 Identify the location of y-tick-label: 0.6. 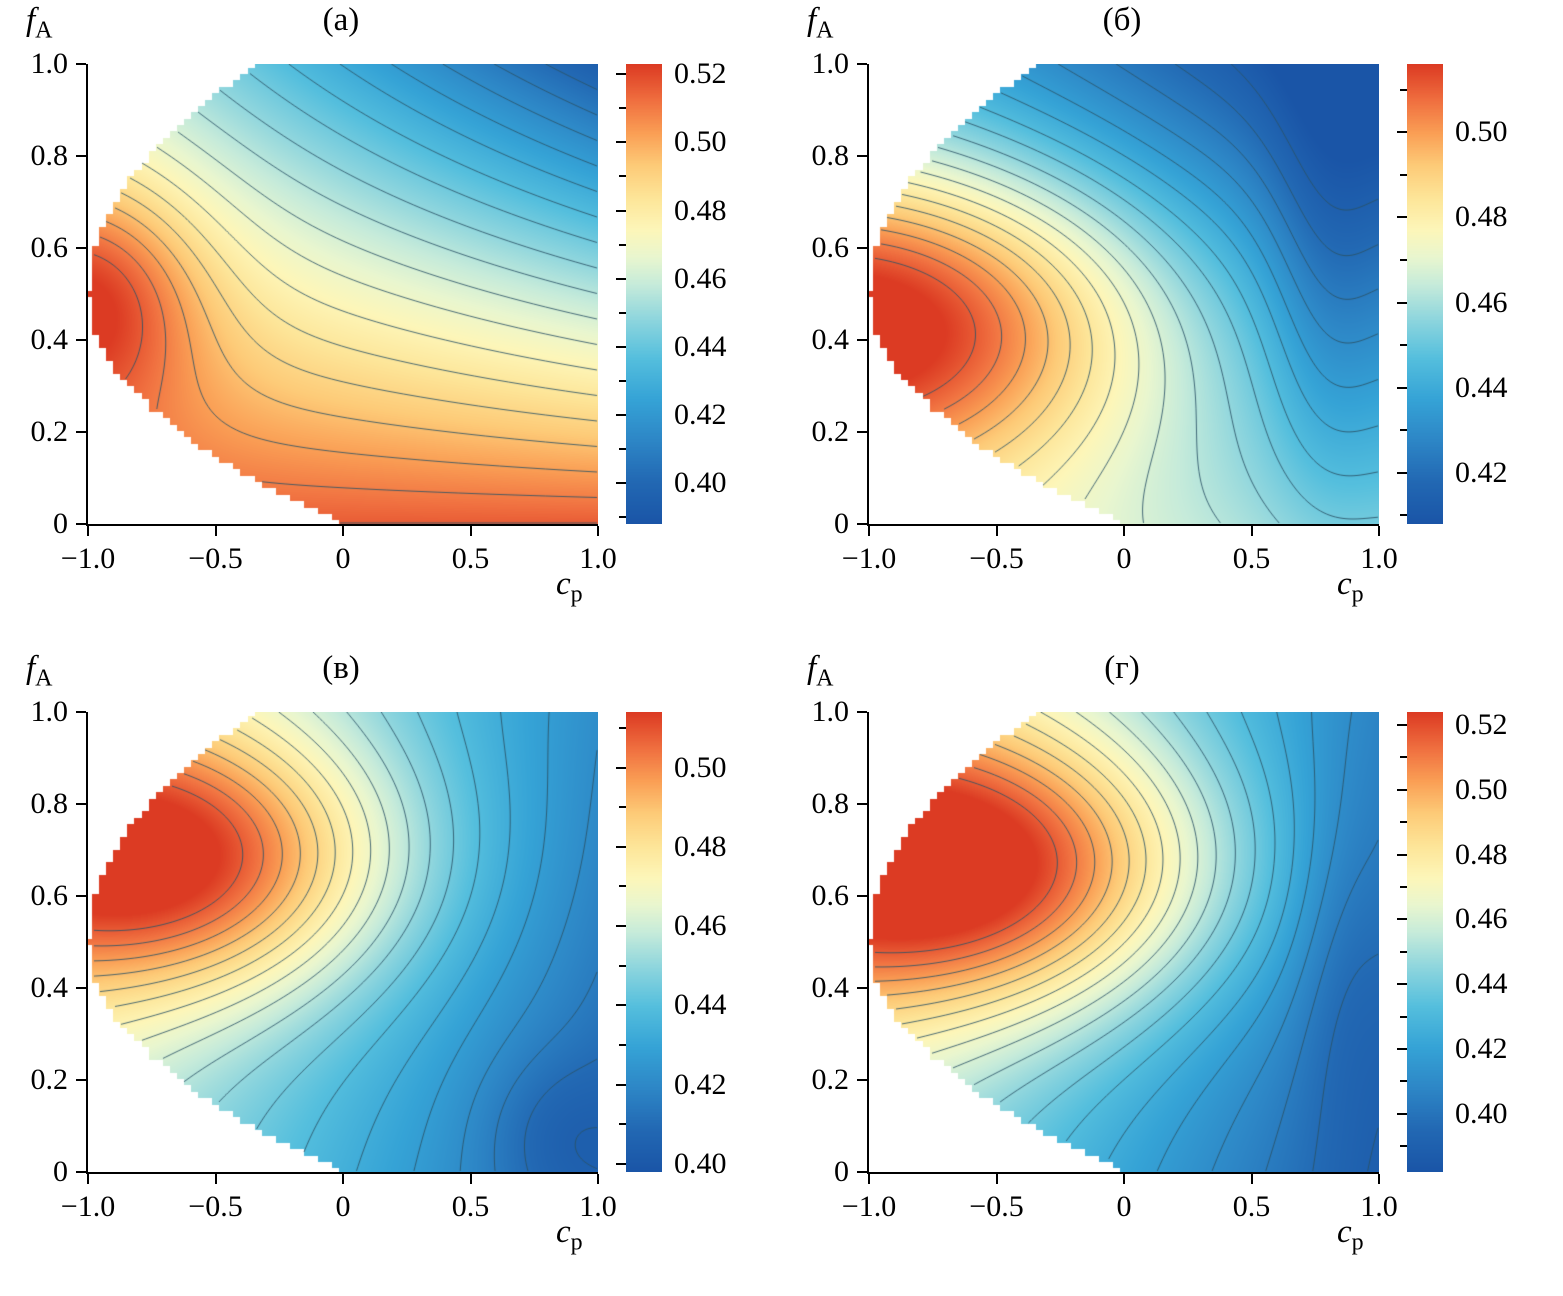
(49, 895).